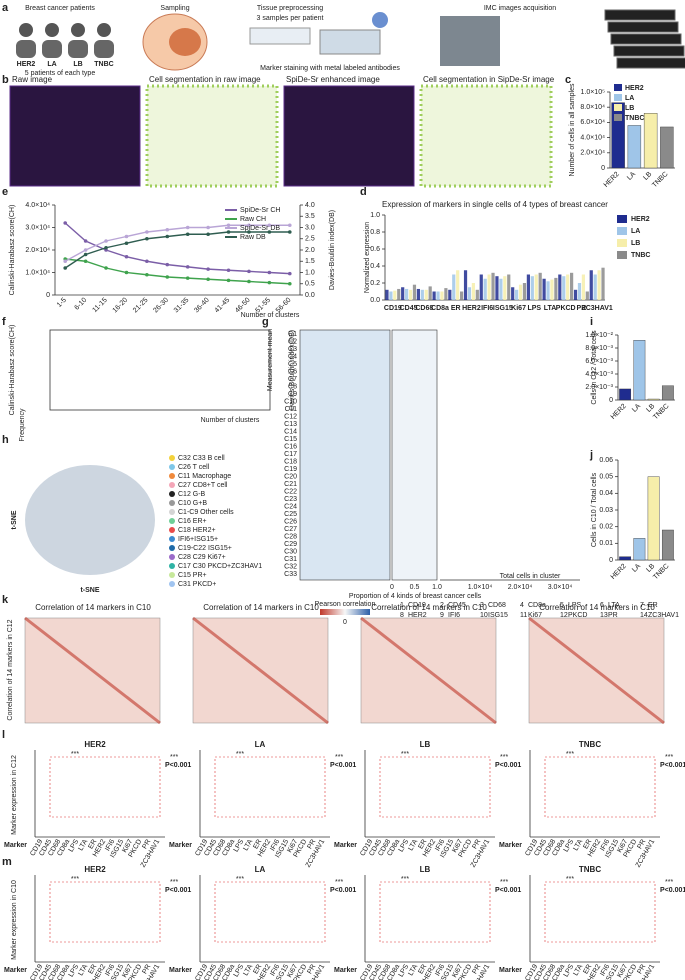  I want to click on label: 5 patients of each type, so click(60, 73).